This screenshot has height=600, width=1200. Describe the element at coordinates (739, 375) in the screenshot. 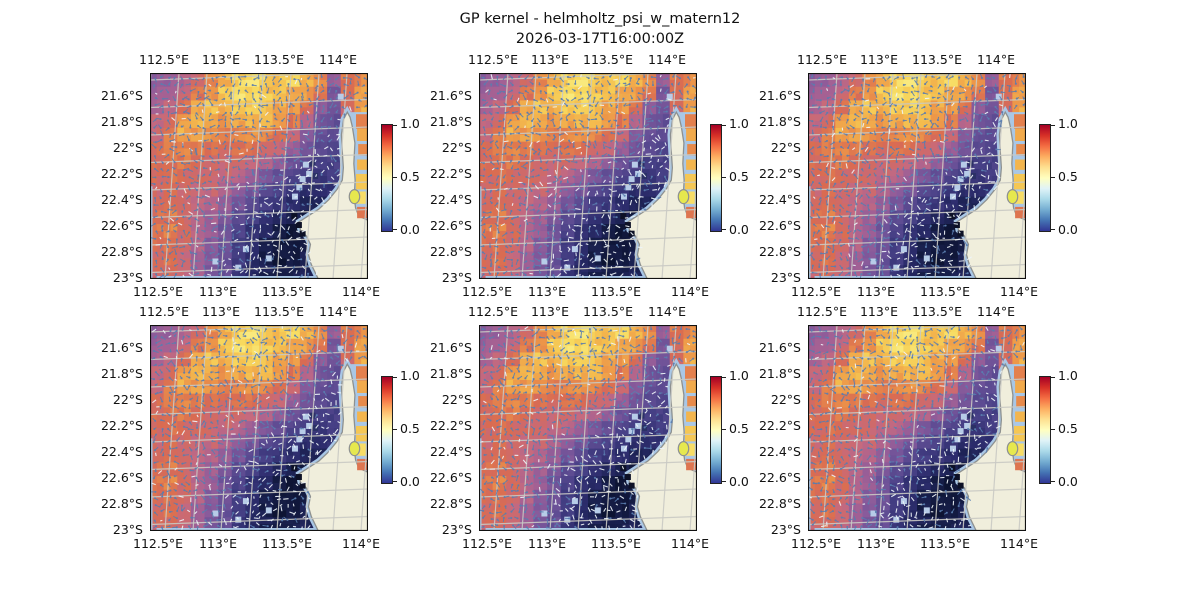

I see `colorbar-tick-label: 1.0` at that location.